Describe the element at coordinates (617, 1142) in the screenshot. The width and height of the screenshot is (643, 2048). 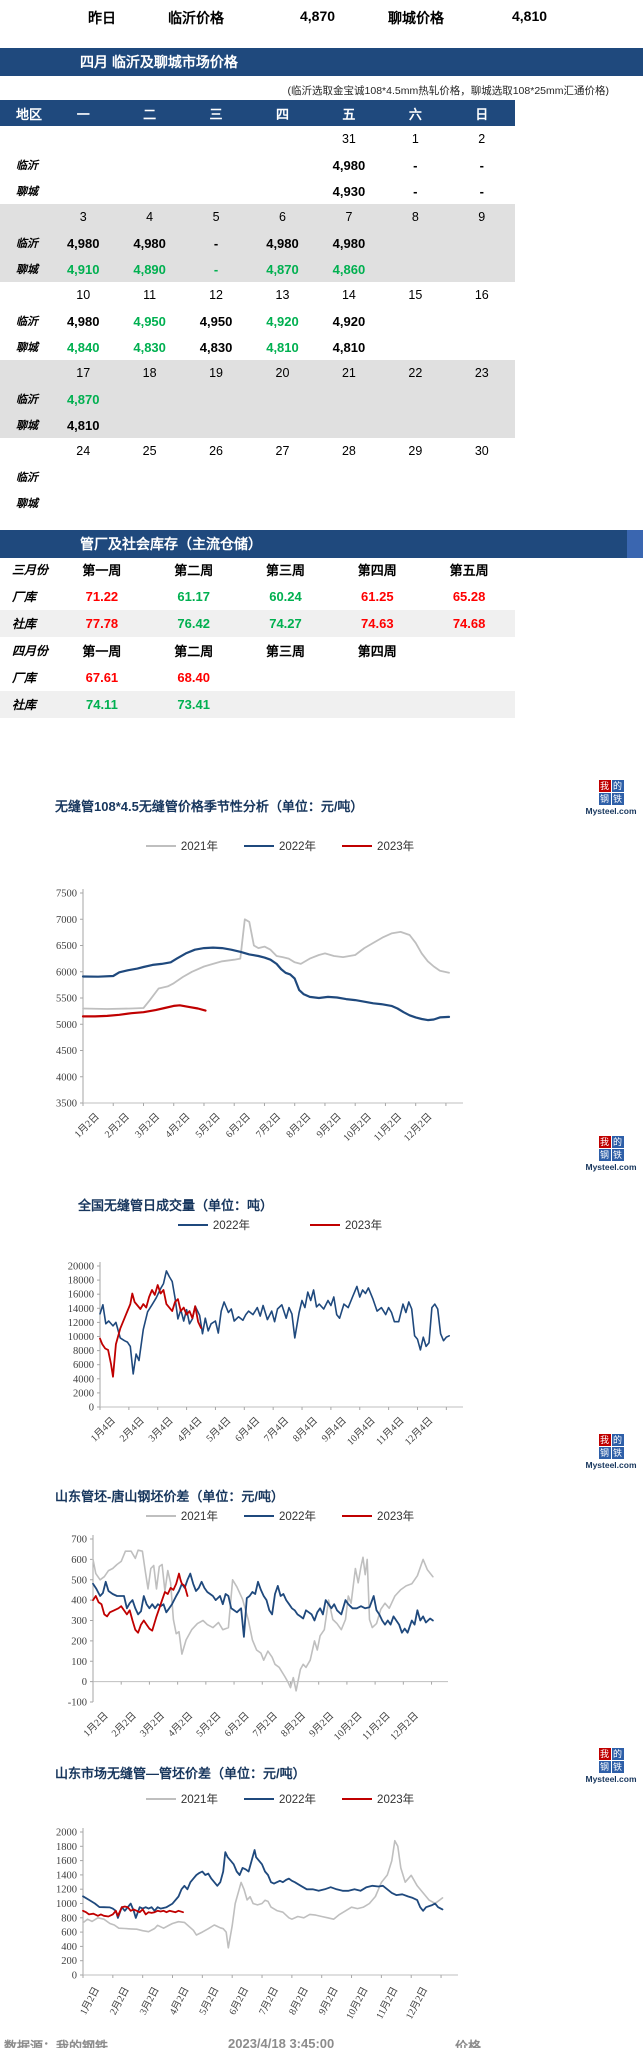
I see `logo-char: 的` at that location.